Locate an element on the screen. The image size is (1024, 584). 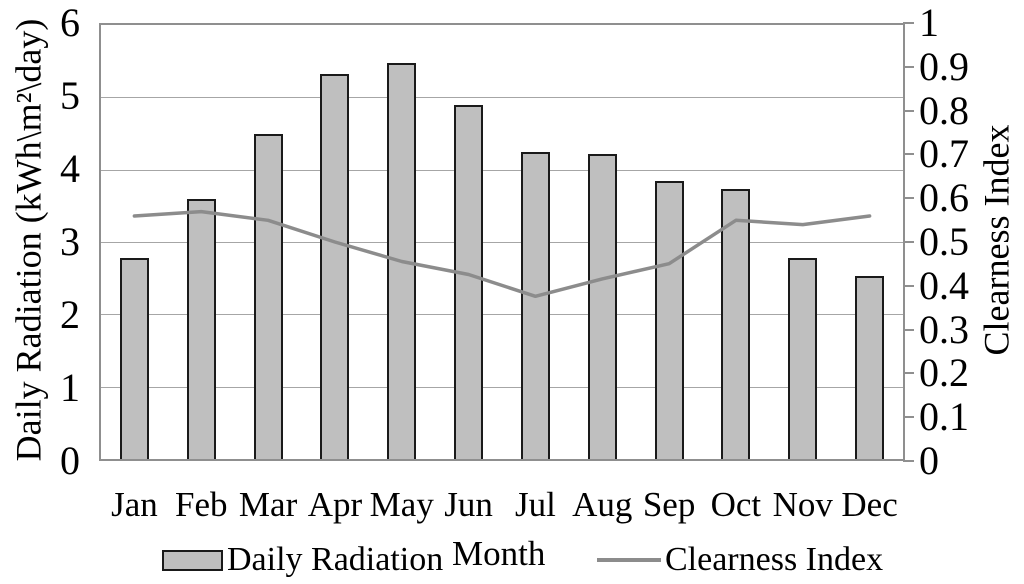
left-axis-tick-label: 4 is located at coordinates (70, 168).